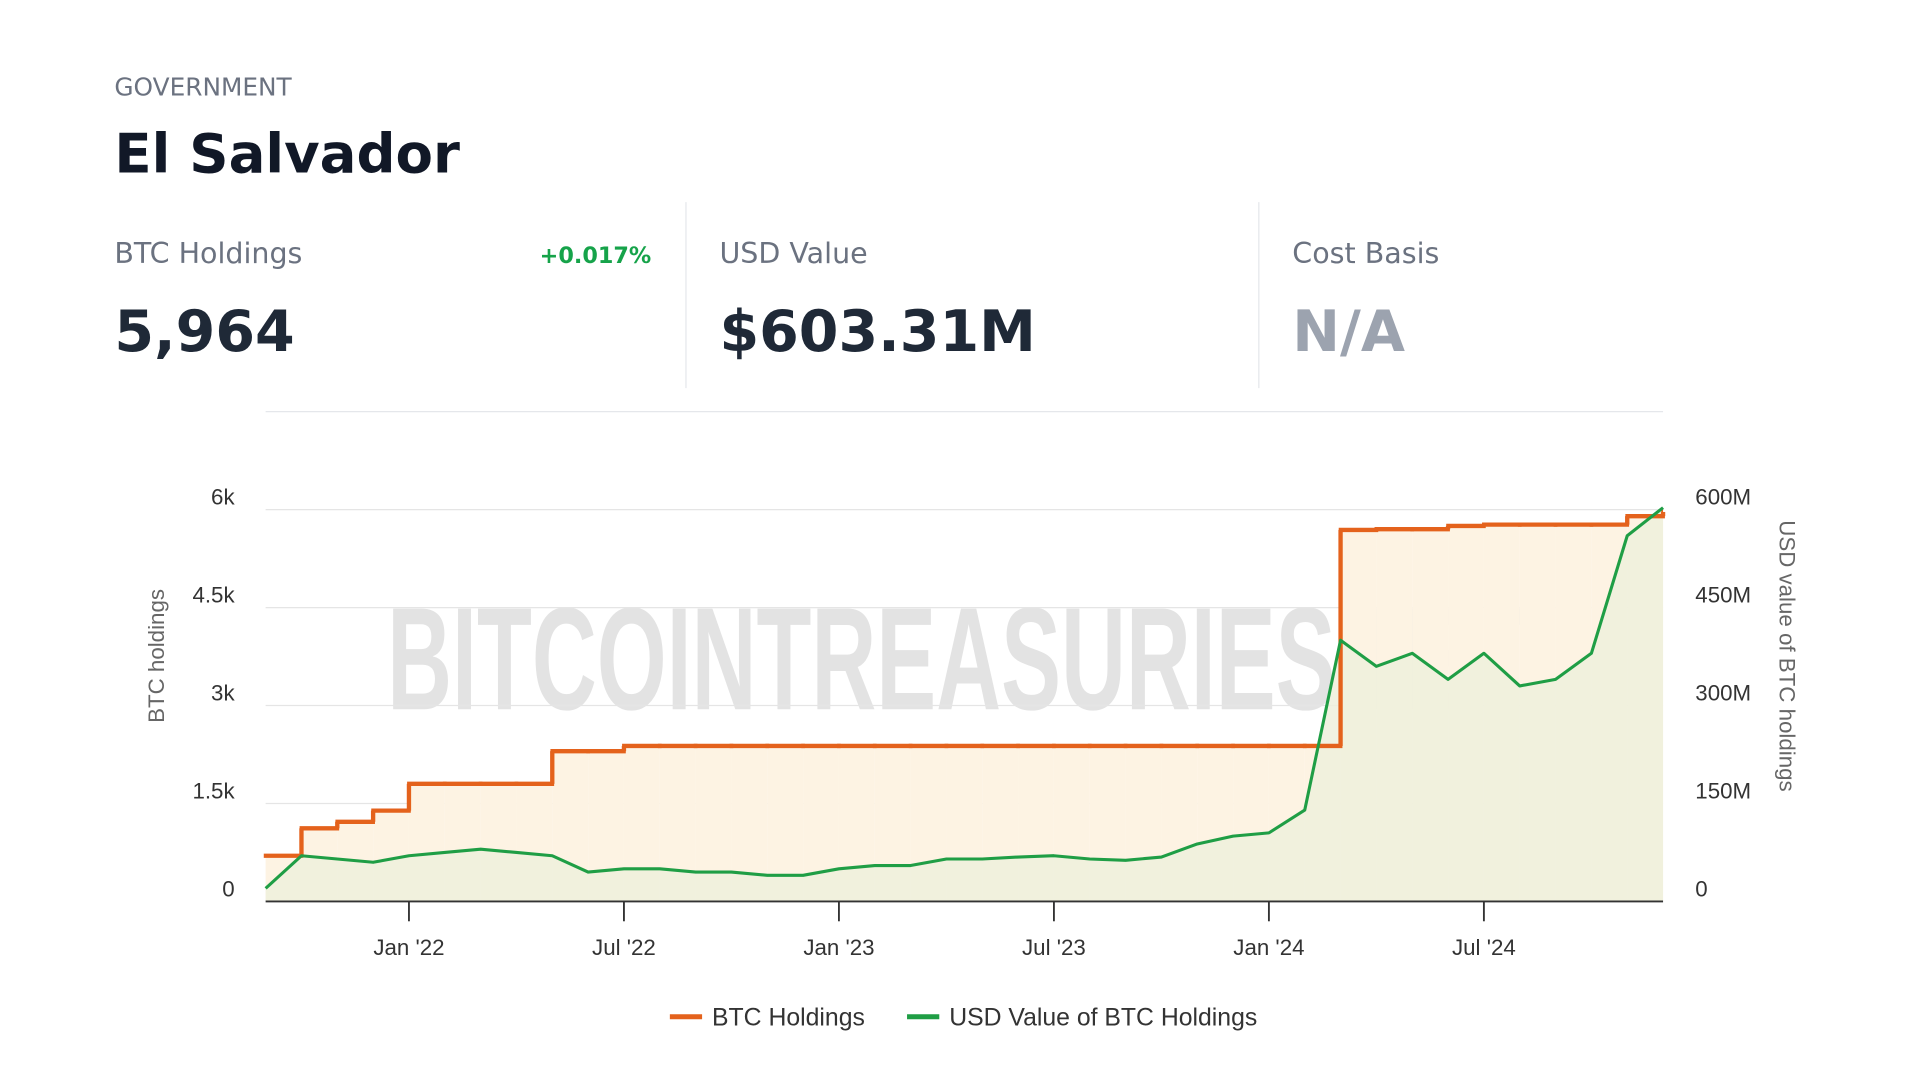  I want to click on category: GOVERNMENT, so click(203, 86).